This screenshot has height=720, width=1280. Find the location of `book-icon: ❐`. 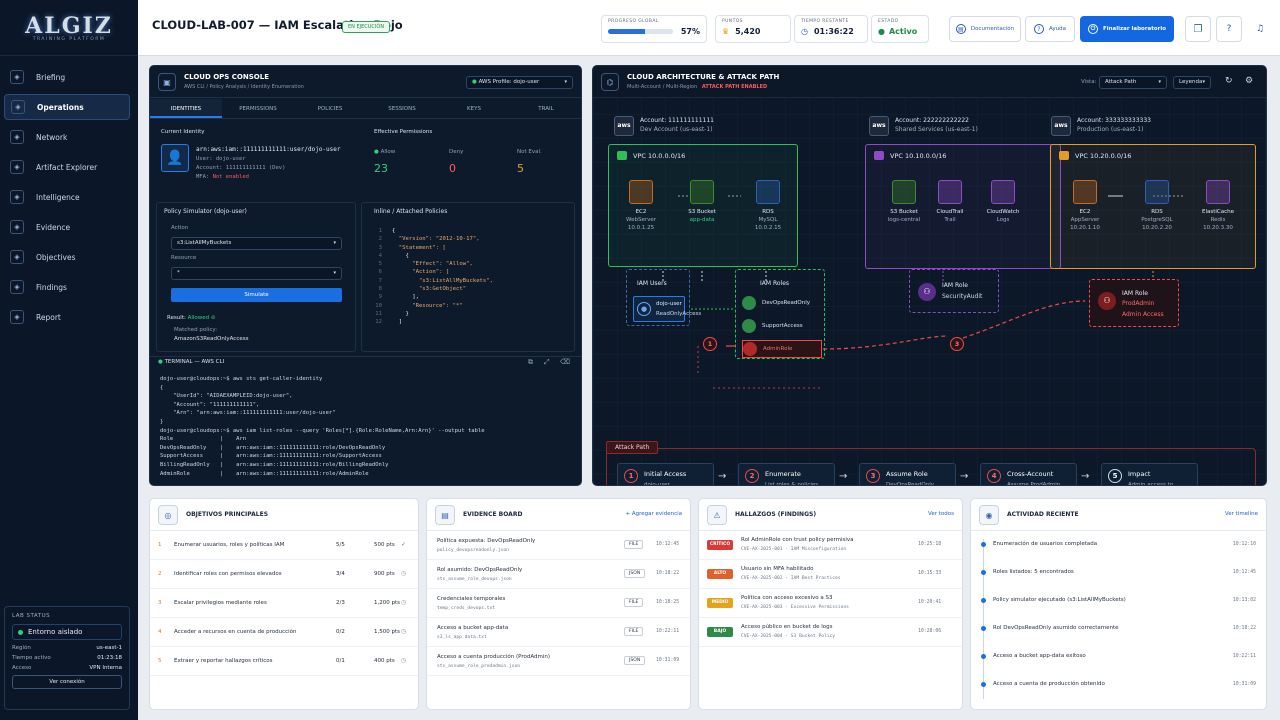

book-icon: ❐ is located at coordinates (1198, 29).